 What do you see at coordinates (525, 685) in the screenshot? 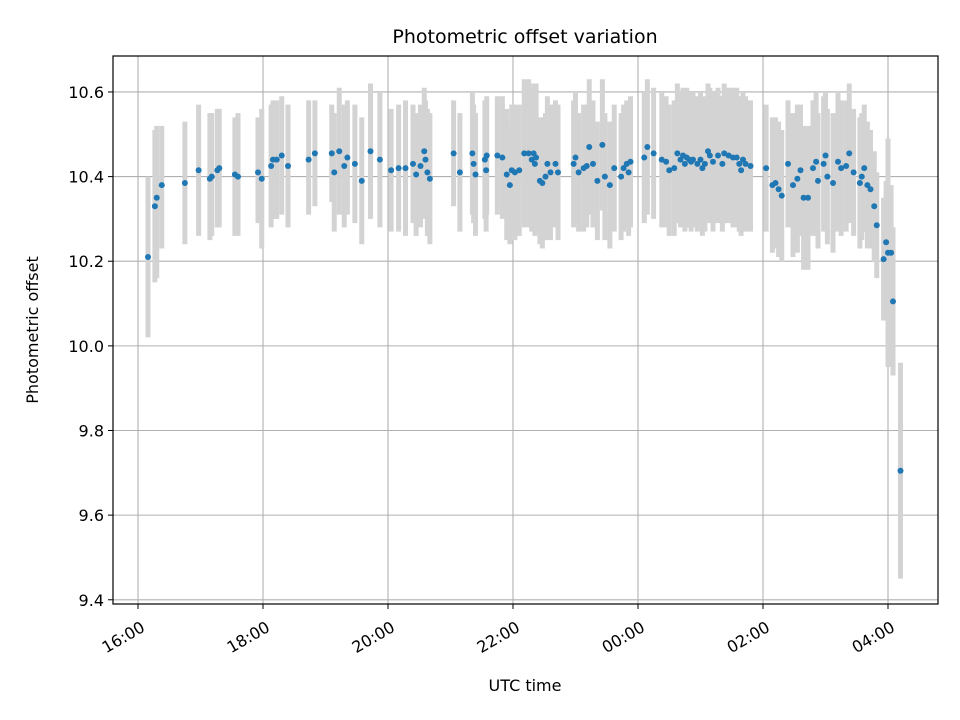
I see `x-axis-title: UTC time` at bounding box center [525, 685].